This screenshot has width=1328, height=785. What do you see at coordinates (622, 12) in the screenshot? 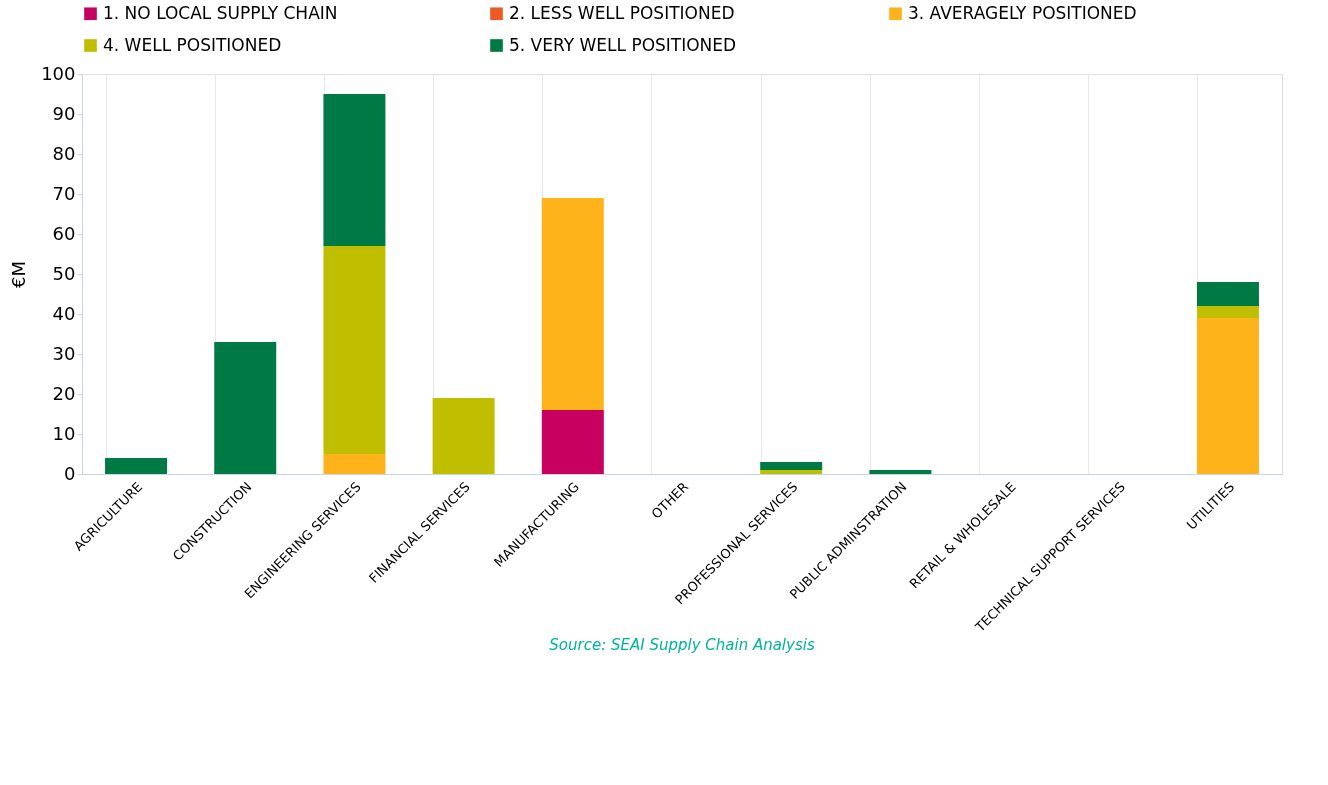
I see `legend-label: 2. LESS WELL POSITIONED` at bounding box center [622, 12].